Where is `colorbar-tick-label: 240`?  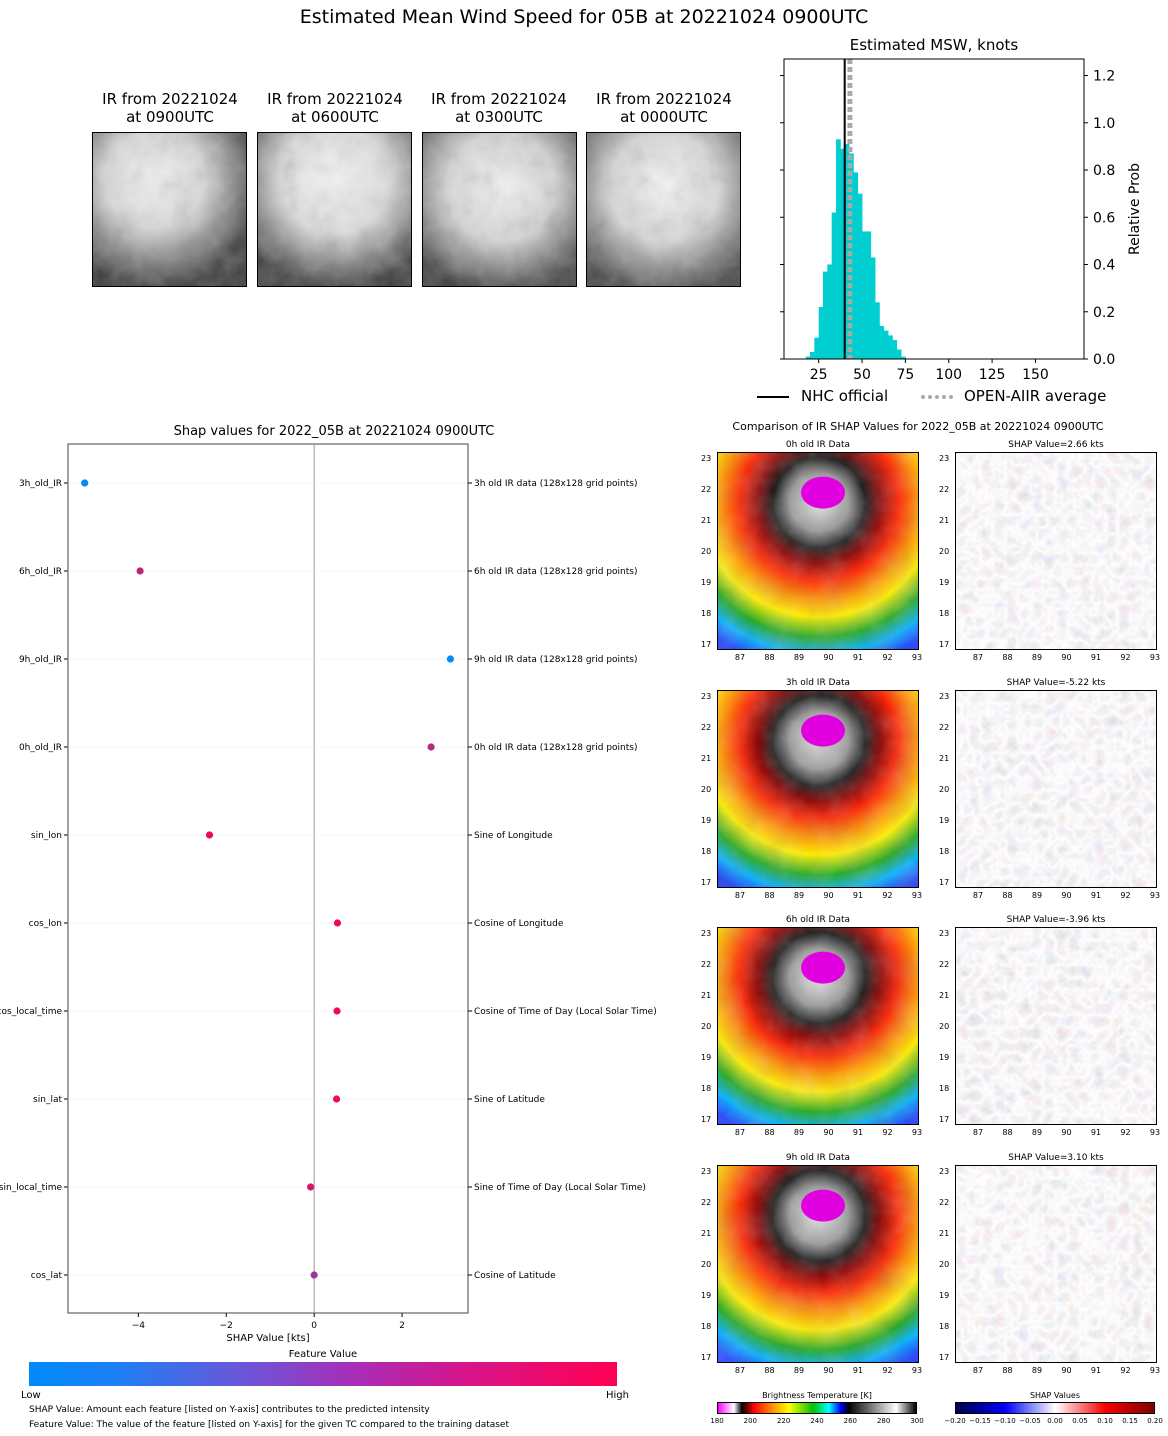
colorbar-tick-label: 240 is located at coordinates (817, 1421).